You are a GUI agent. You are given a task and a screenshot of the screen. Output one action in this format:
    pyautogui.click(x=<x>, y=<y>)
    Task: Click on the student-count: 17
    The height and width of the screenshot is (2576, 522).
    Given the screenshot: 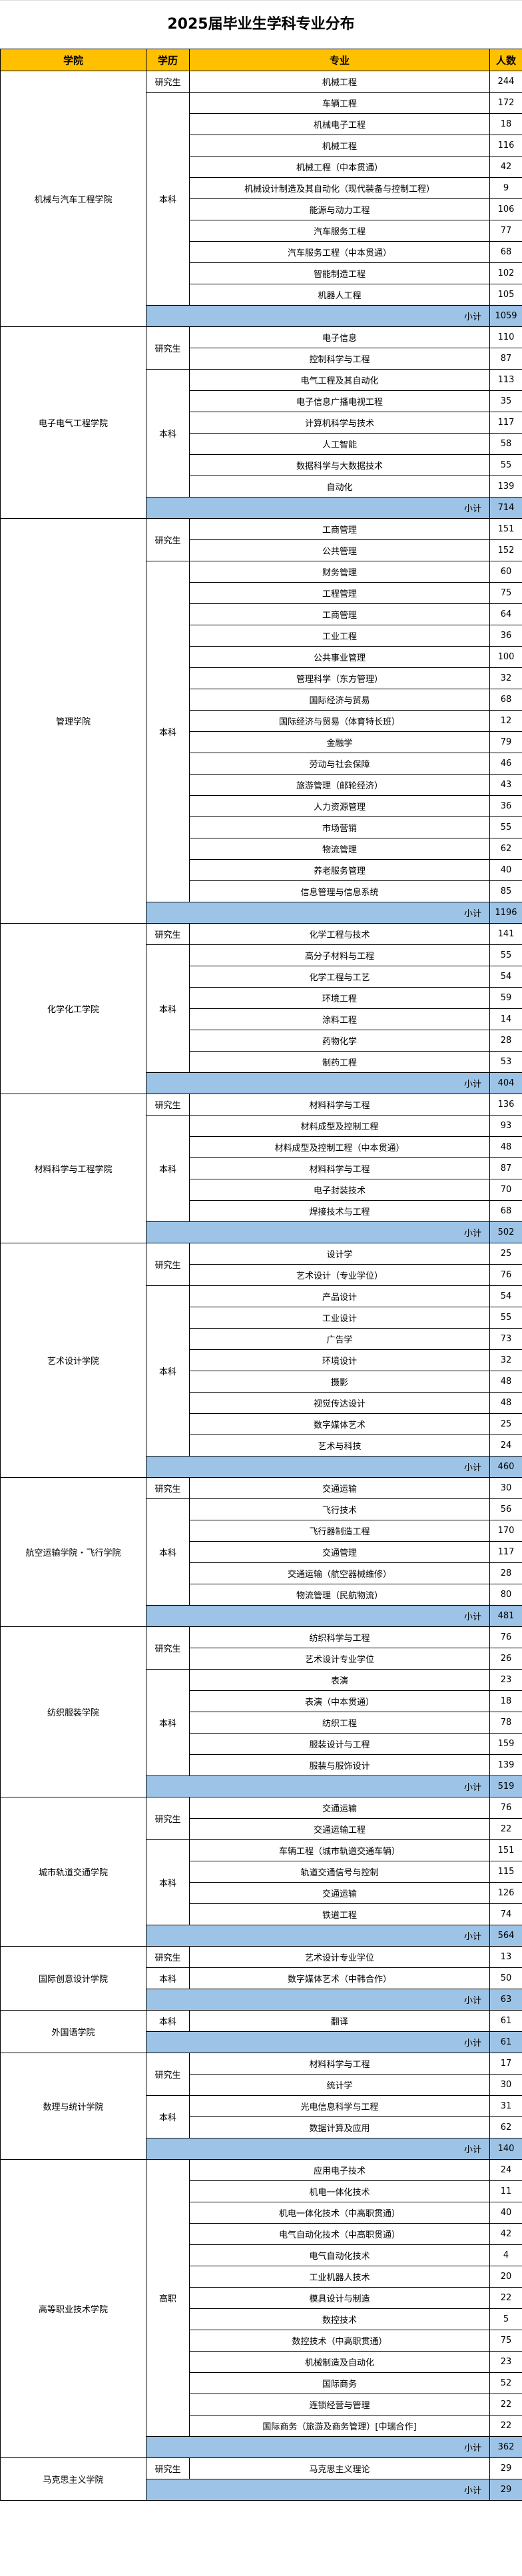 What is the action you would take?
    pyautogui.click(x=505, y=2064)
    